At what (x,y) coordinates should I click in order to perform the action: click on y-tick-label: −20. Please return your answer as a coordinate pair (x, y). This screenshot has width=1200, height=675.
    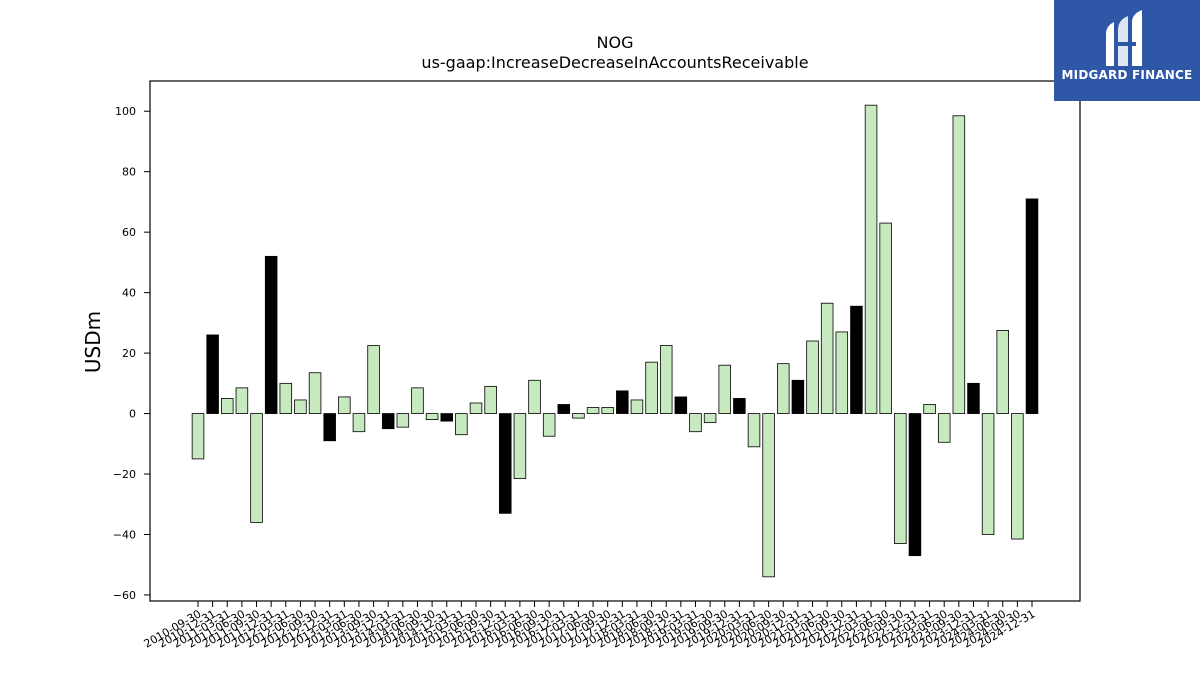
    Looking at the image, I should click on (124, 474).